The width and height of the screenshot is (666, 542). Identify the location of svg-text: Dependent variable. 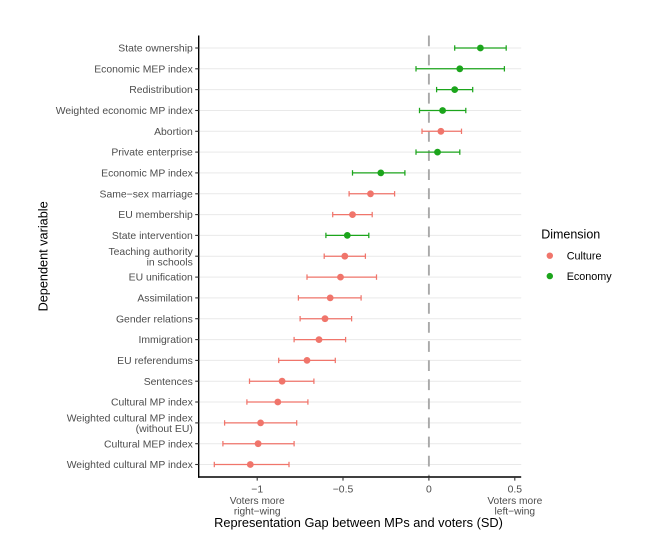
(44, 256).